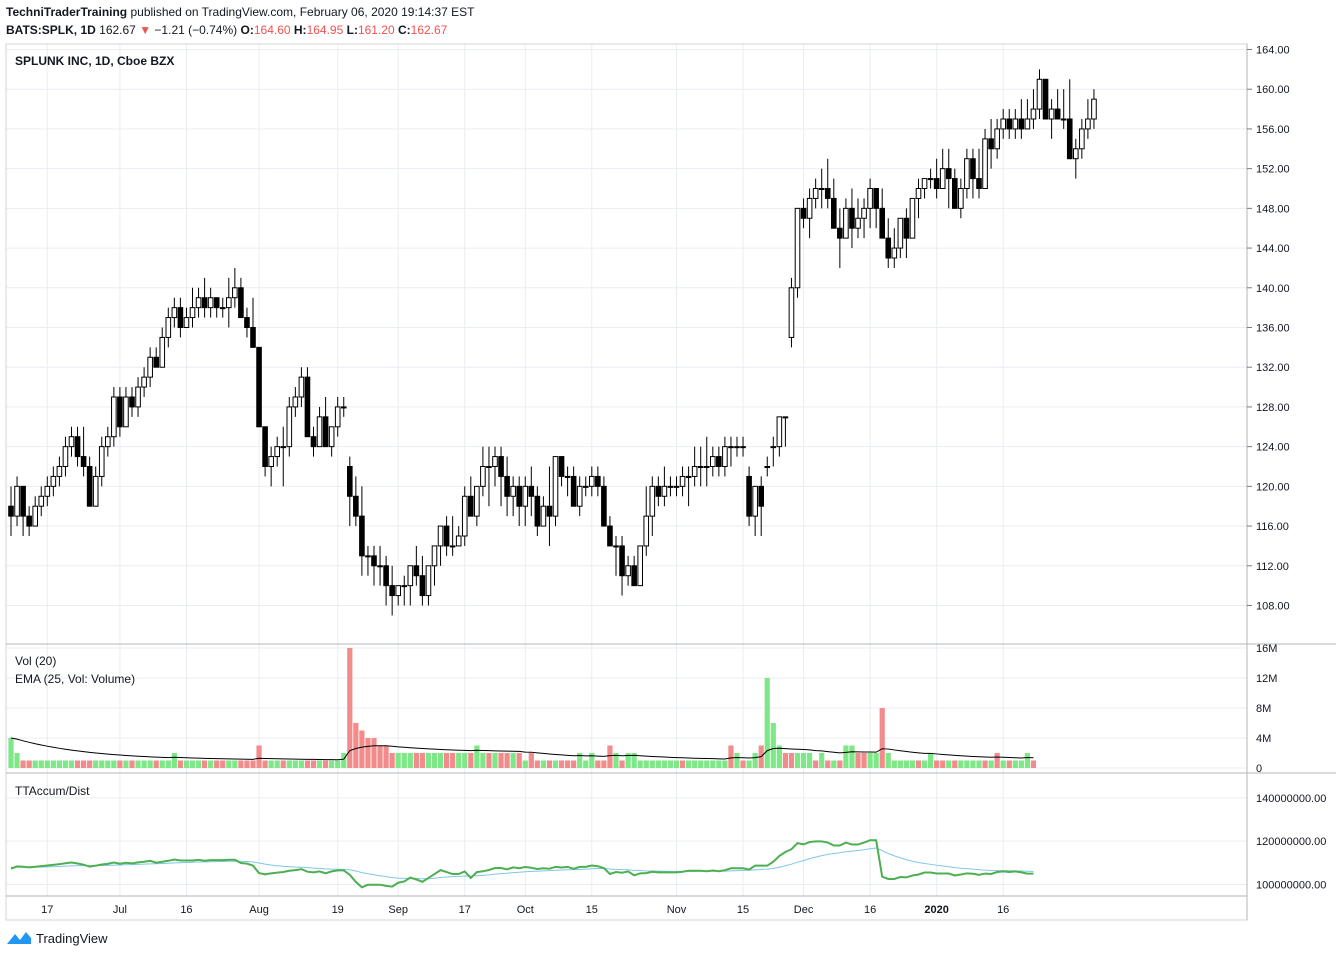 This screenshot has height=958, width=1342. Describe the element at coordinates (522, 864) in the screenshot. I see `accum-dist-line` at that location.